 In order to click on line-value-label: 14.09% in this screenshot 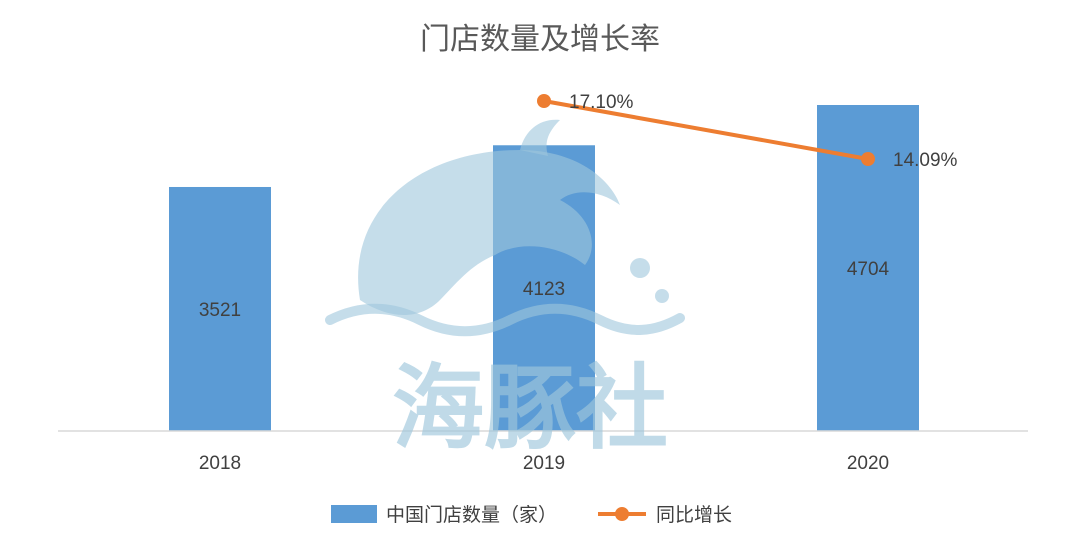, I will do `click(925, 160)`.